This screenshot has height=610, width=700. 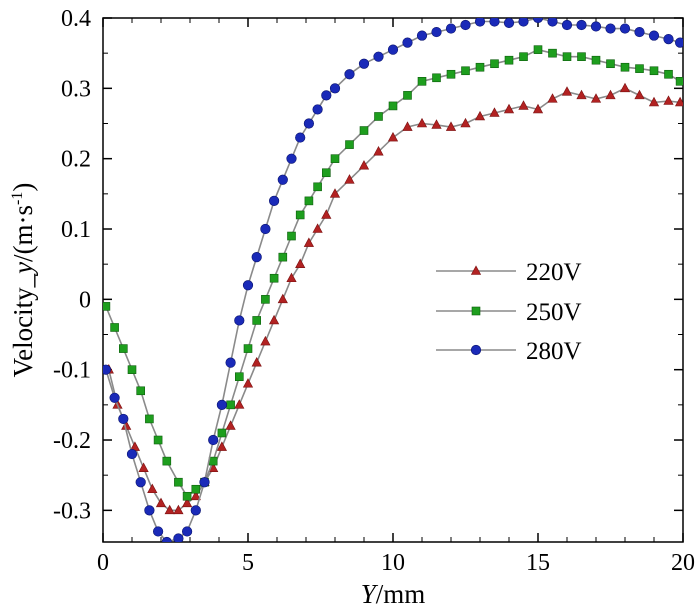 I want to click on x-tick-label: 20, so click(x=683, y=563).